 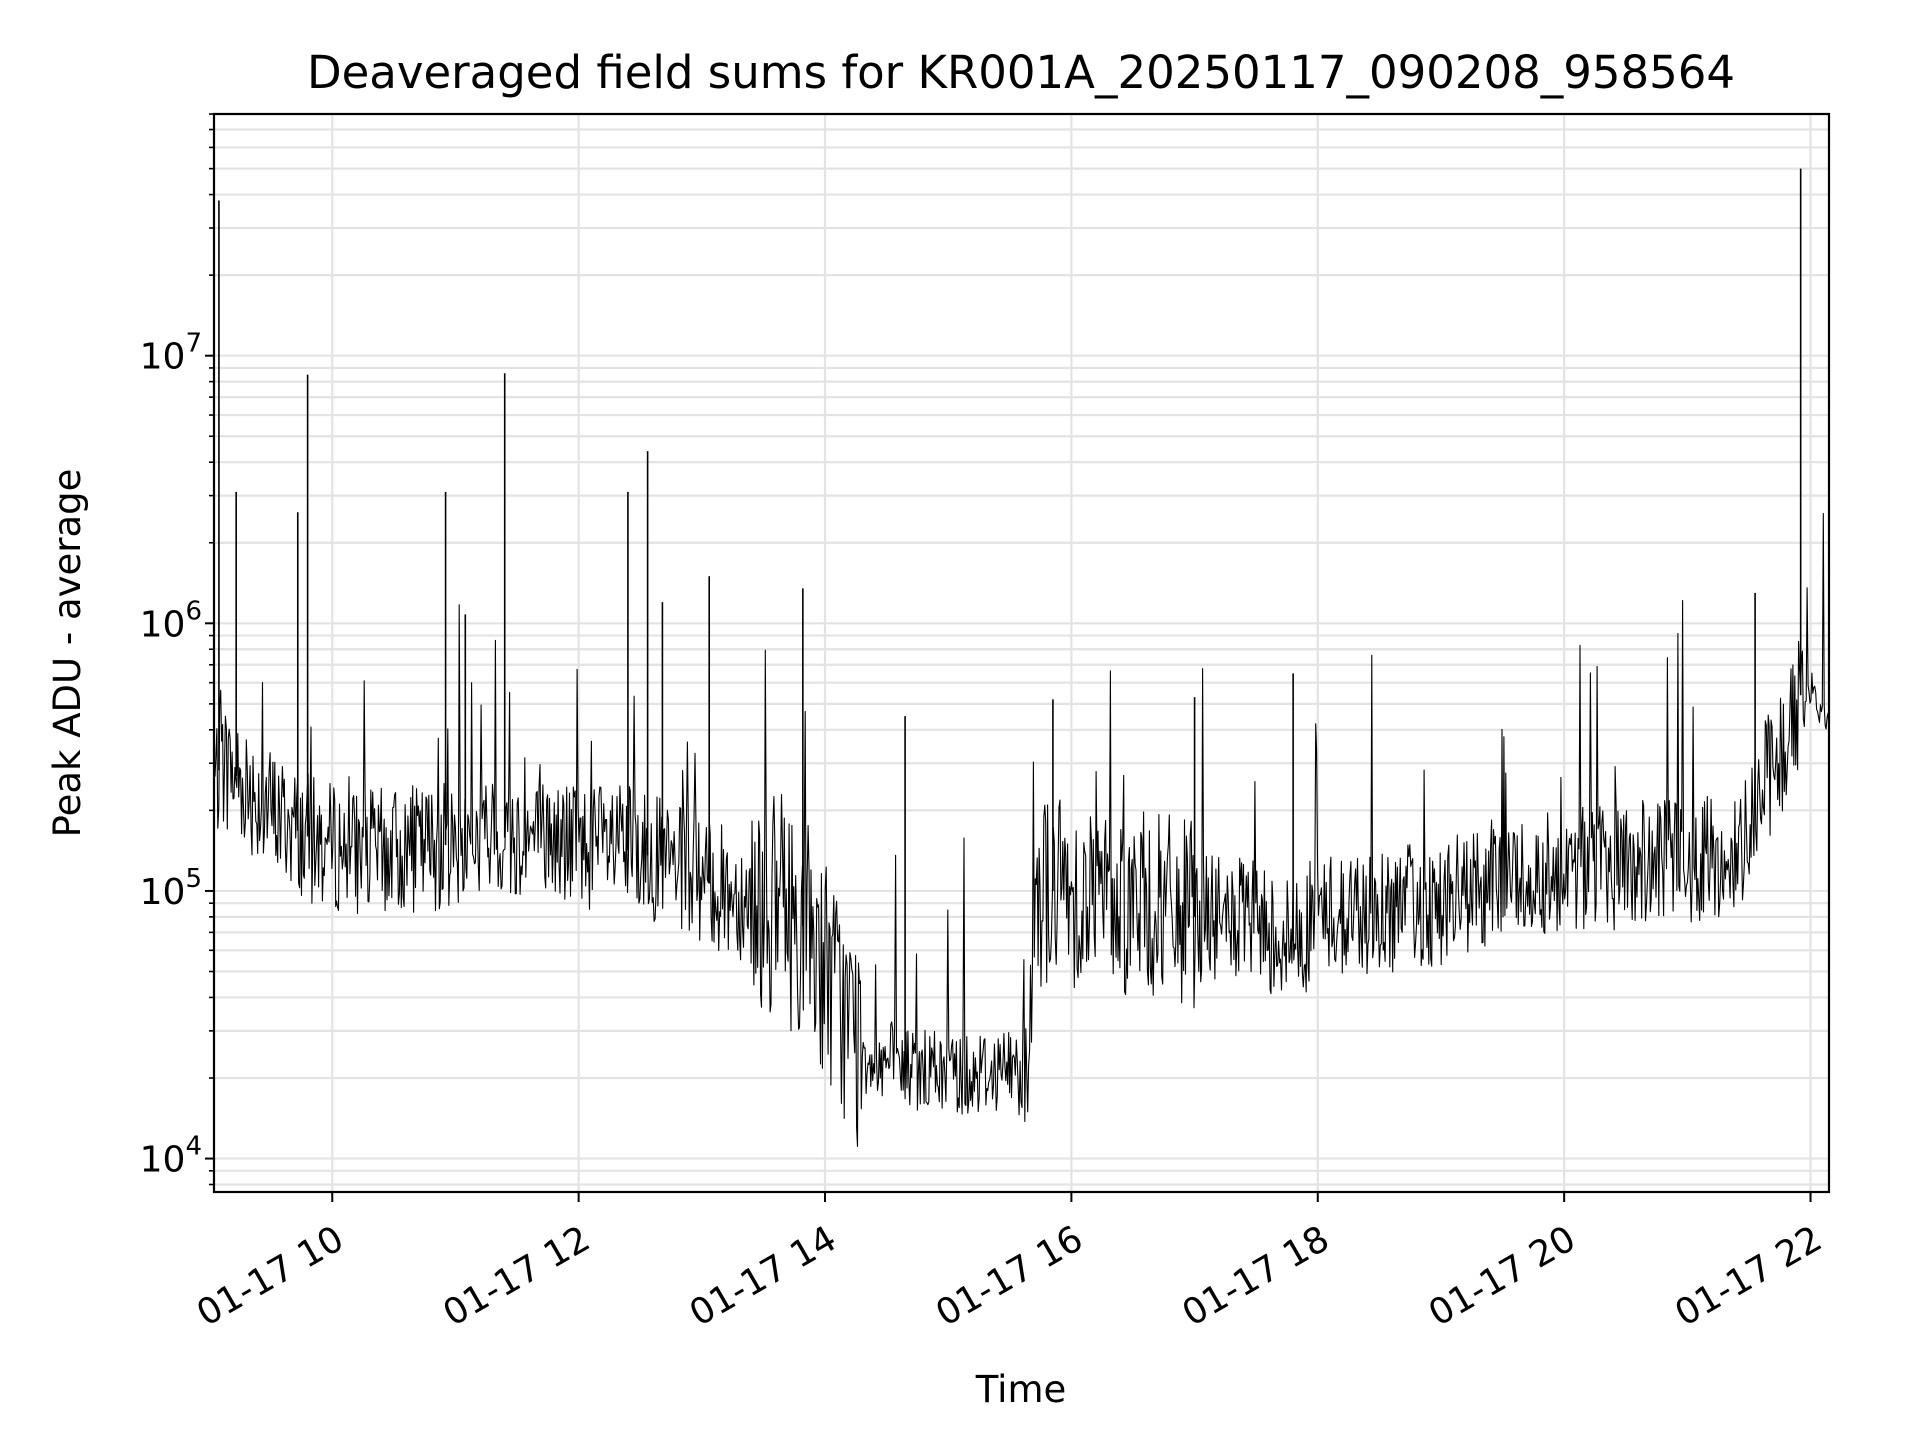 I want to click on y-tick-label: 10⁴, so click(x=171, y=1156).